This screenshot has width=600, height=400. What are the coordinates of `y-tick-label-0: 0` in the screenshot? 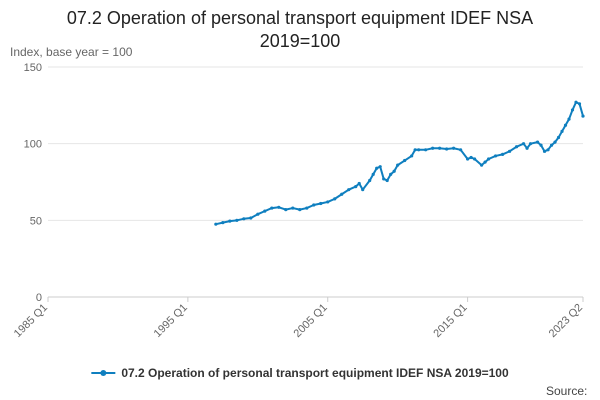 It's located at (39, 298).